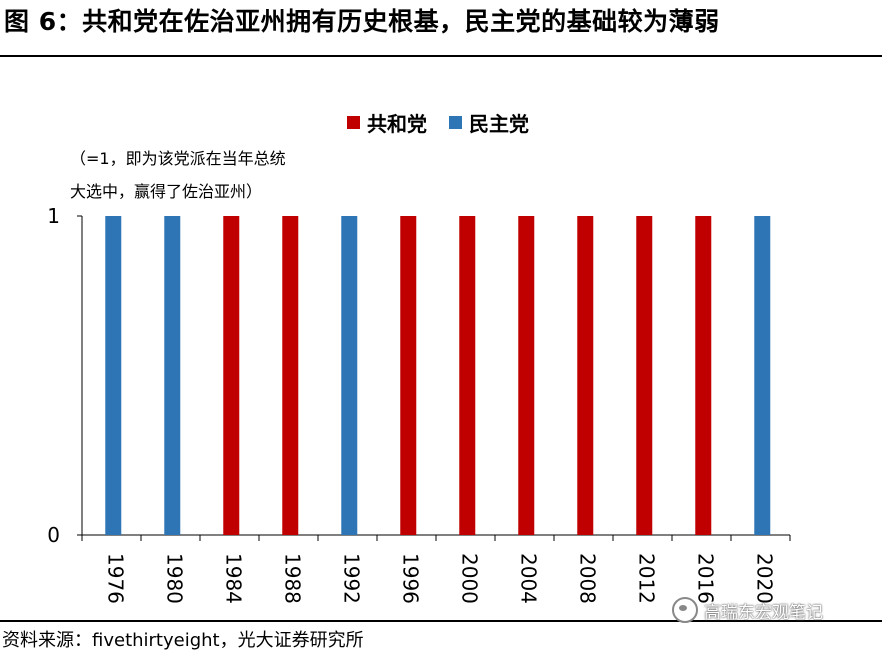 The height and width of the screenshot is (652, 882). Describe the element at coordinates (174, 578) in the screenshot. I see `x-tick-label: 1980` at that location.